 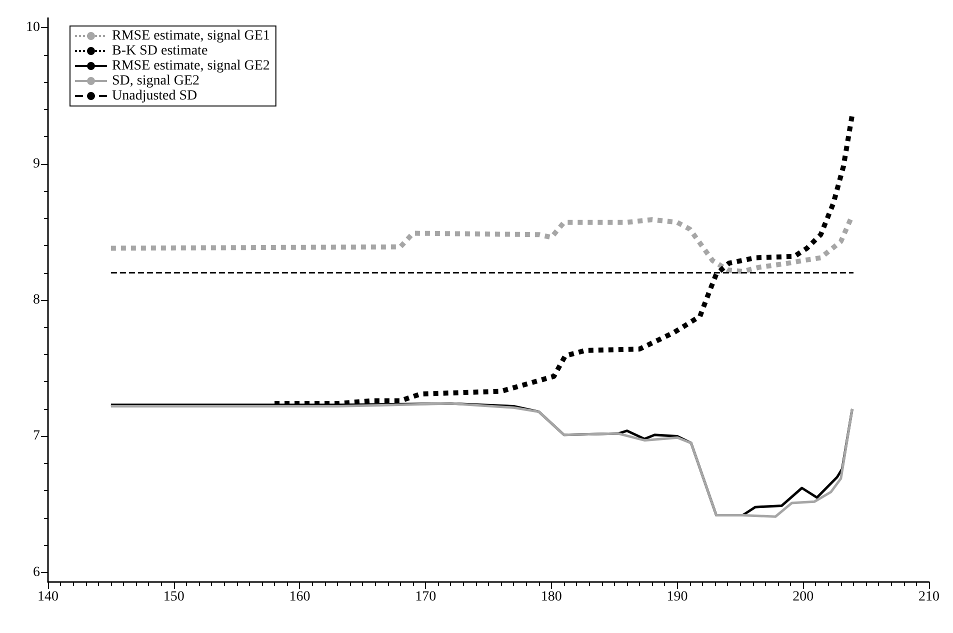 I want to click on x-tick-label: 140, so click(x=48, y=597).